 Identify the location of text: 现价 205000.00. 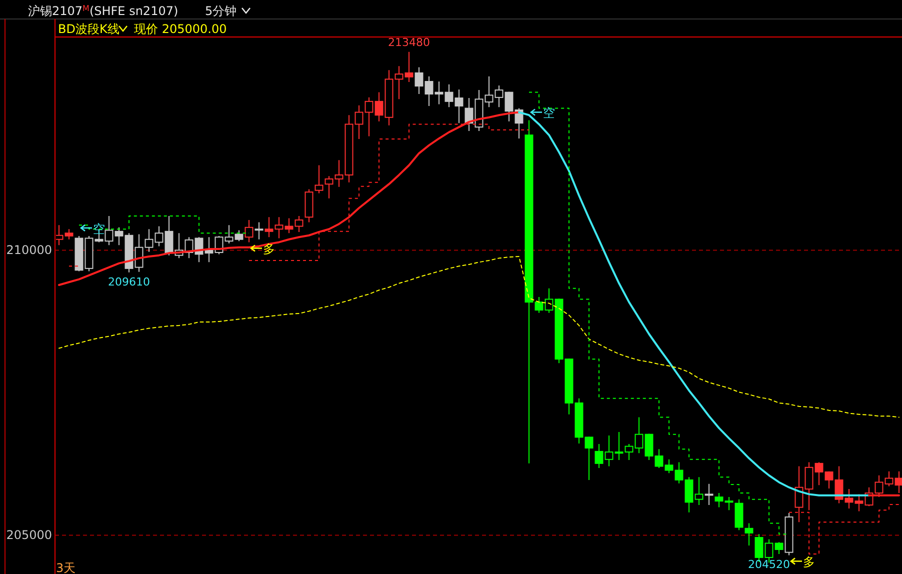
(180, 29).